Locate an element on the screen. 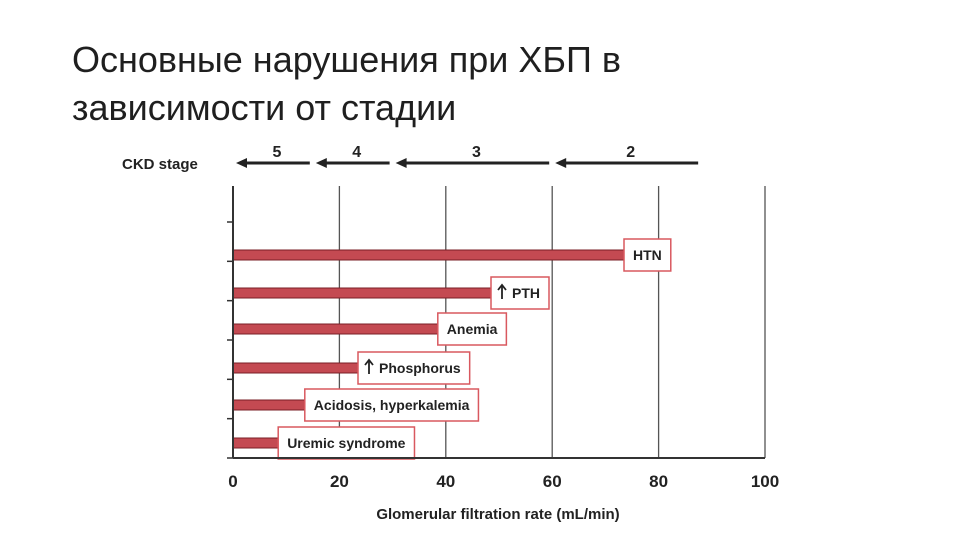 The width and height of the screenshot is (960, 540). bar-label-5: Uremic syndrome is located at coordinates (346, 443).